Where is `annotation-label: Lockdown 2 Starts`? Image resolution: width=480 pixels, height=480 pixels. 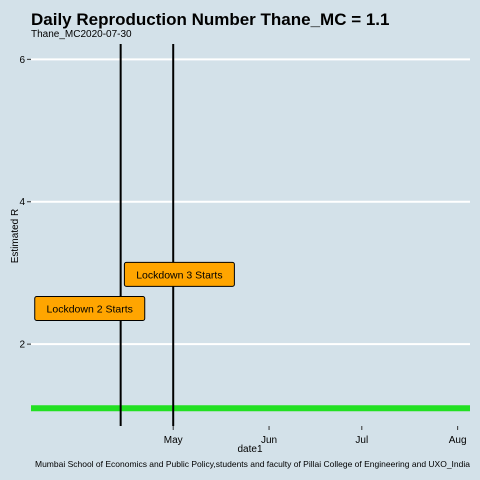
annotation-label: Lockdown 2 Starts is located at coordinates (90, 310).